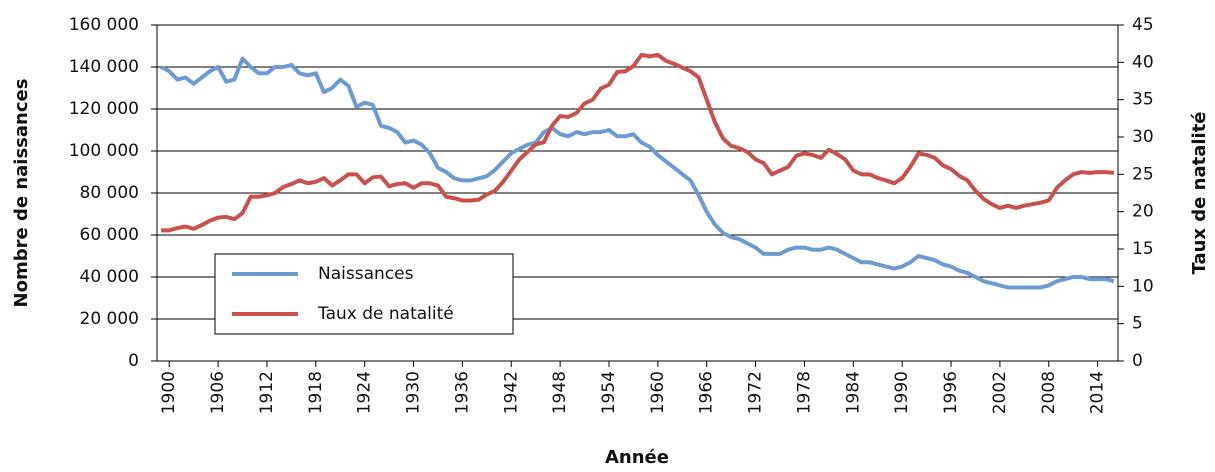 Image resolution: width=1215 pixels, height=472 pixels. I want to click on x-tick-label: 1966, so click(707, 392).